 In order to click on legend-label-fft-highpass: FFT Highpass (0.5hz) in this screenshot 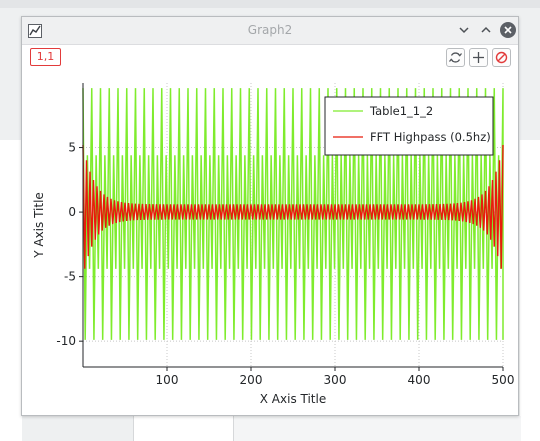, I will do `click(430, 137)`.